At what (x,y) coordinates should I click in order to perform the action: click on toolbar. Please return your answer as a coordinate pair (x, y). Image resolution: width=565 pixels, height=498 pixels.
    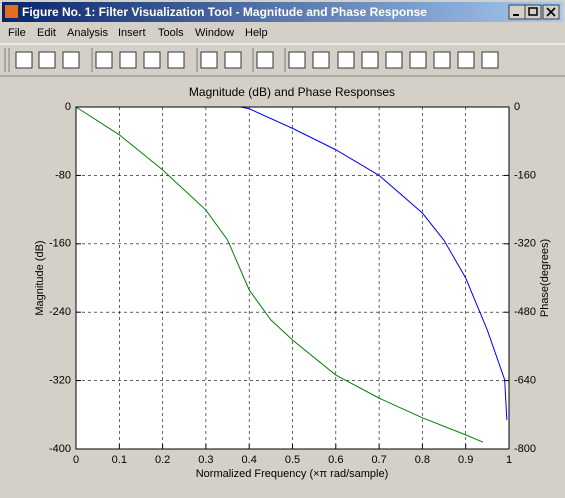
    Looking at the image, I should click on (251, 60).